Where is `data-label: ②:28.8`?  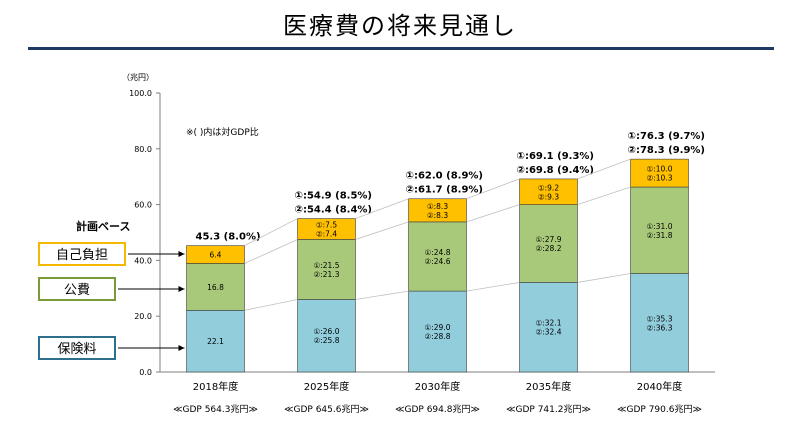 data-label: ②:28.8 is located at coordinates (438, 336).